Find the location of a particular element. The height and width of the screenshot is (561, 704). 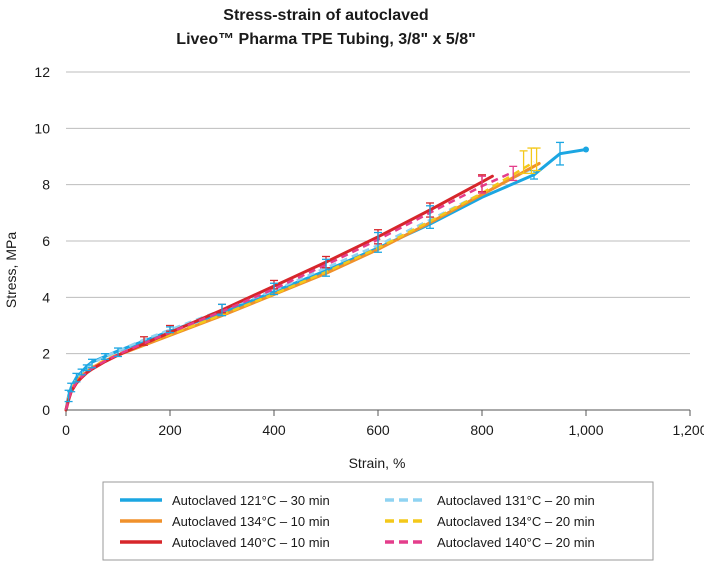

x-axis-label: Strain, % is located at coordinates (377, 463).